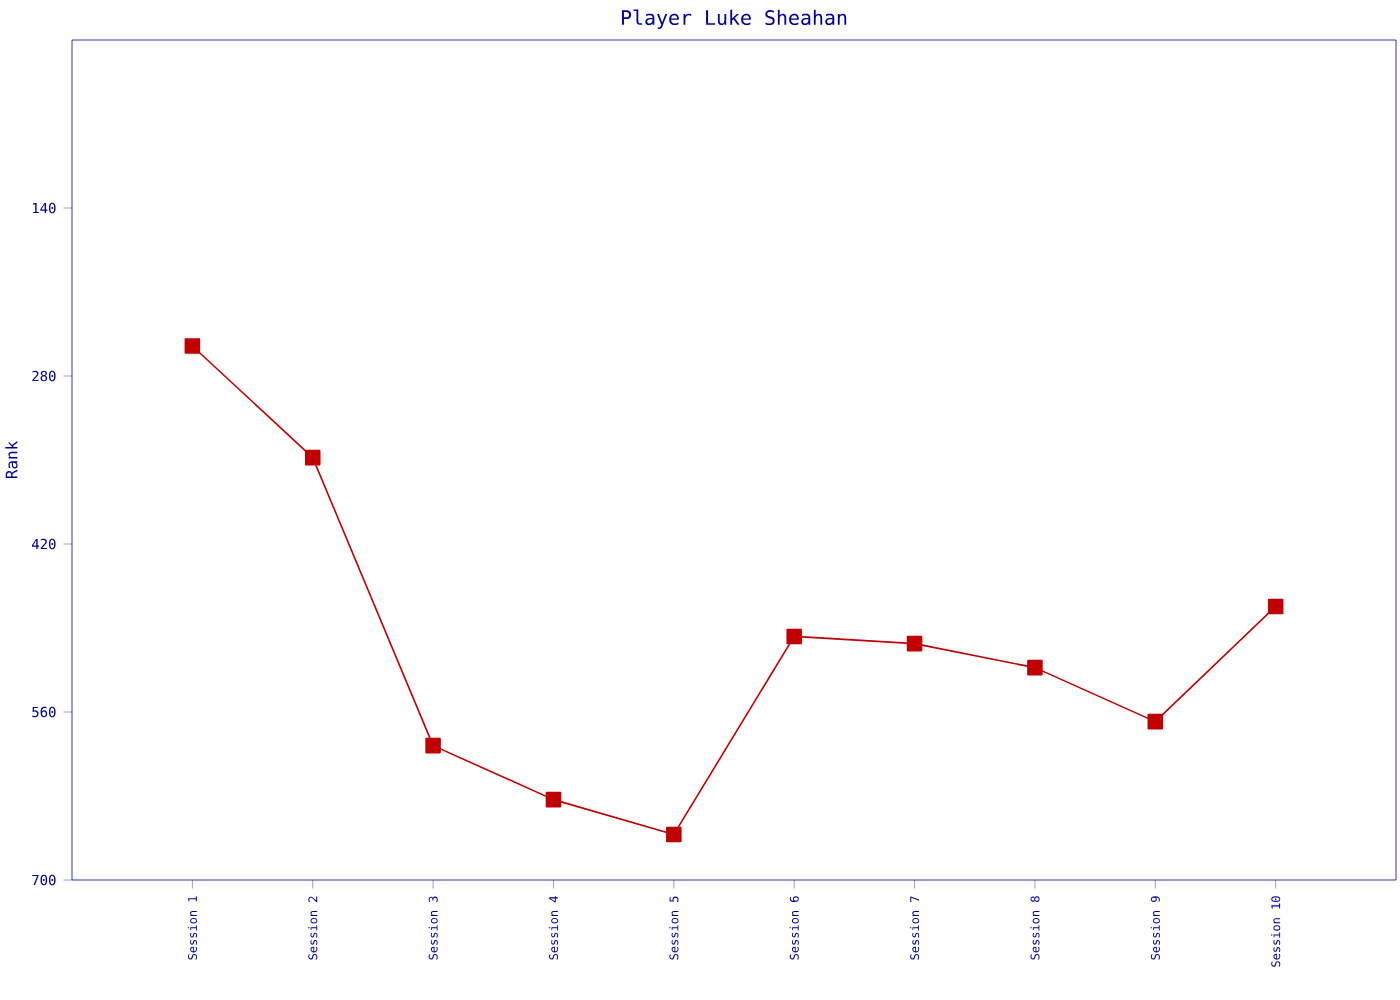 The width and height of the screenshot is (1400, 1000). I want to click on chart-title: Player Luke Sheahan, so click(734, 19).